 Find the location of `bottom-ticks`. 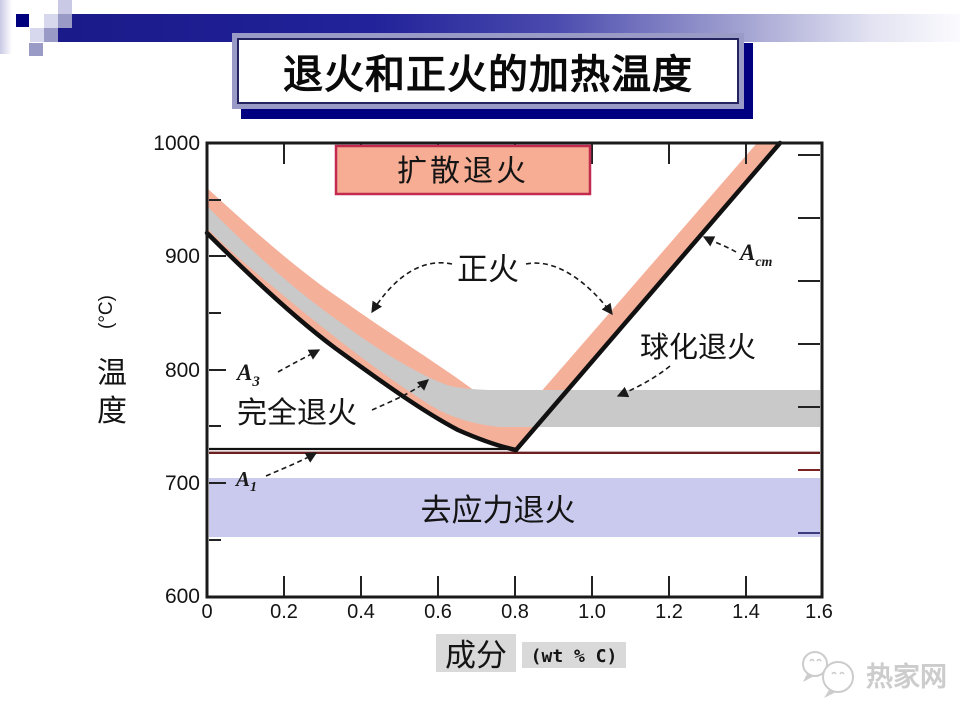

bottom-ticks is located at coordinates (515, 586).